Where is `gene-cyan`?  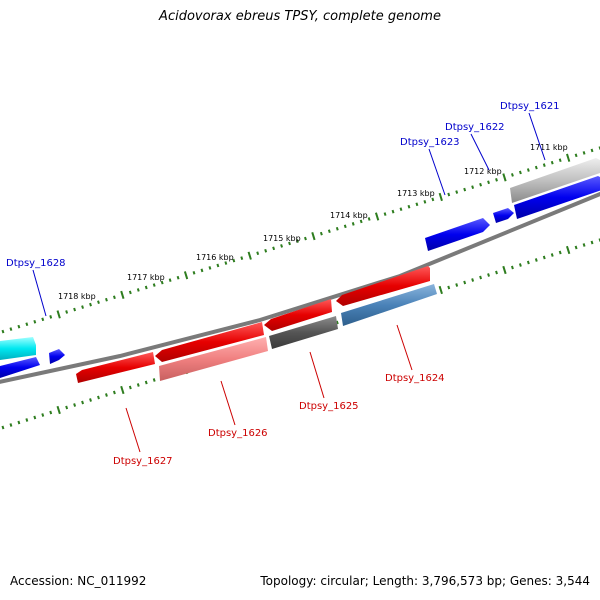
gene-cyan is located at coordinates (18, 348).